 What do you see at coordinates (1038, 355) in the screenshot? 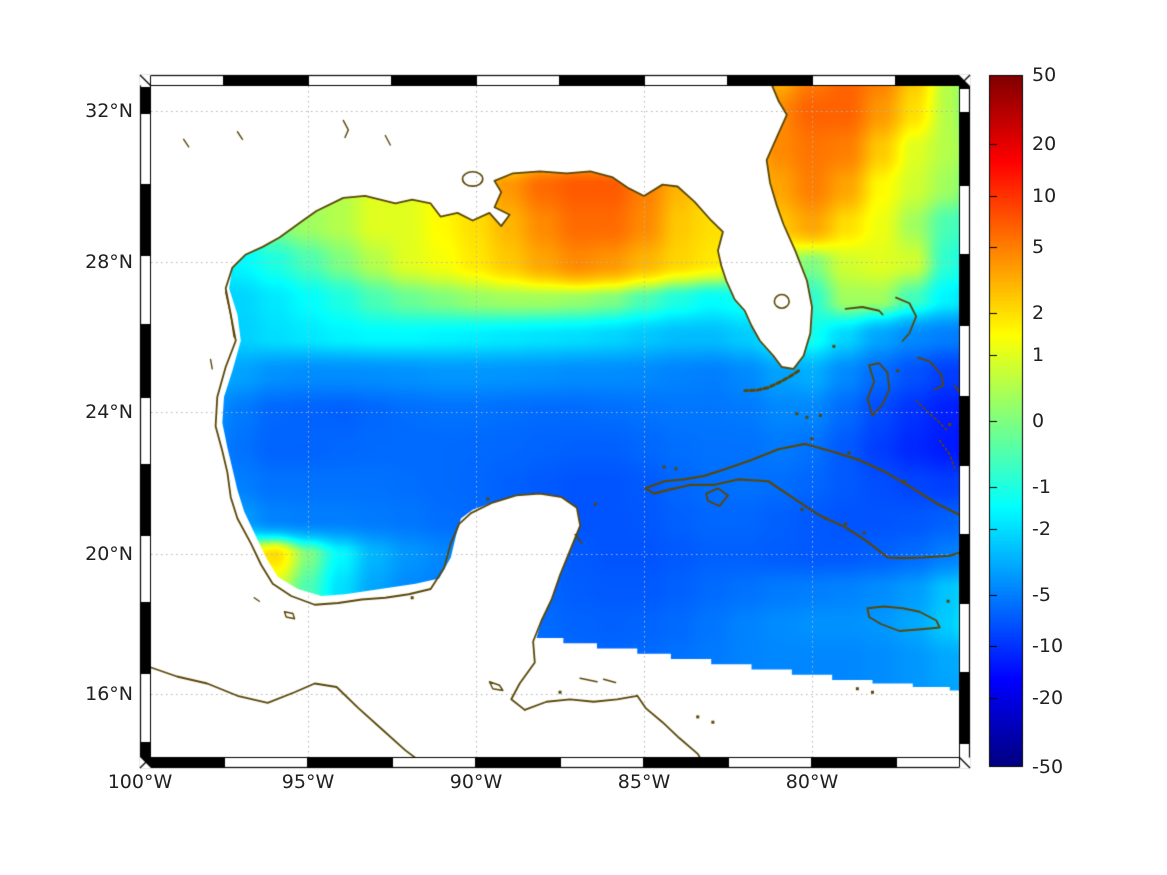
I see `colorbar-tick-label: 1` at bounding box center [1038, 355].